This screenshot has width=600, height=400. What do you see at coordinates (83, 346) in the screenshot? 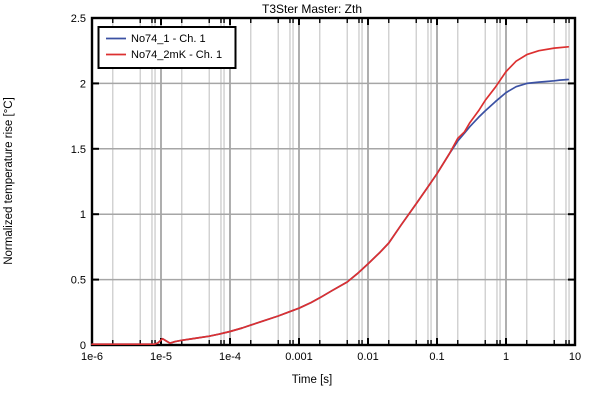
I see `y-tick-label: 0` at bounding box center [83, 346].